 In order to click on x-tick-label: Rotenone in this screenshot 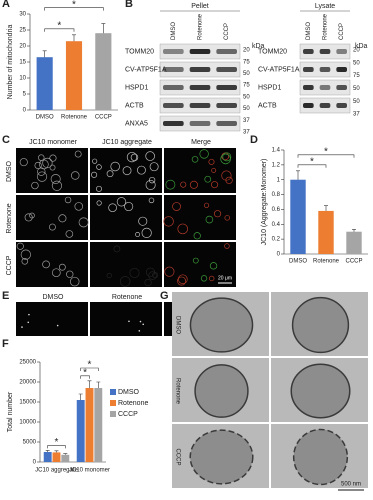, I will do `click(74, 118)`.